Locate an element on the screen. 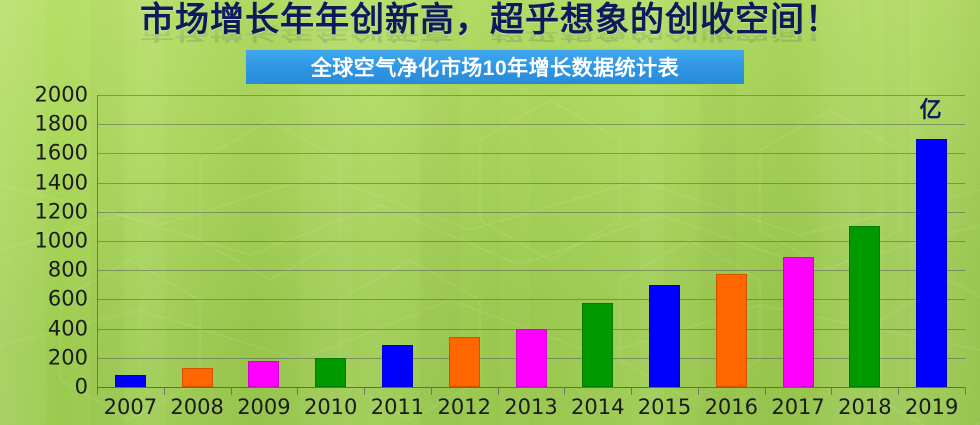  y-axis-labels: 2000 1800 1600 1400 1200 1000 800 600 400 200 0 is located at coordinates (44, 241).